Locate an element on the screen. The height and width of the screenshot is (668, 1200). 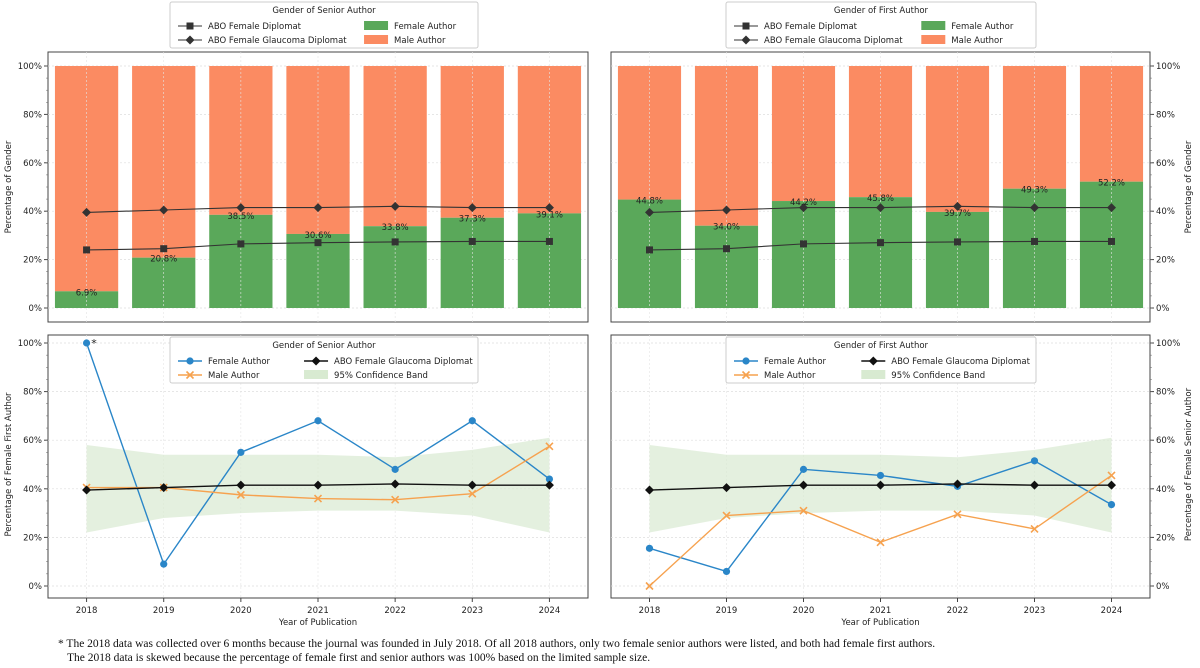
first-bar-data-label: 44.2% is located at coordinates (803, 203).